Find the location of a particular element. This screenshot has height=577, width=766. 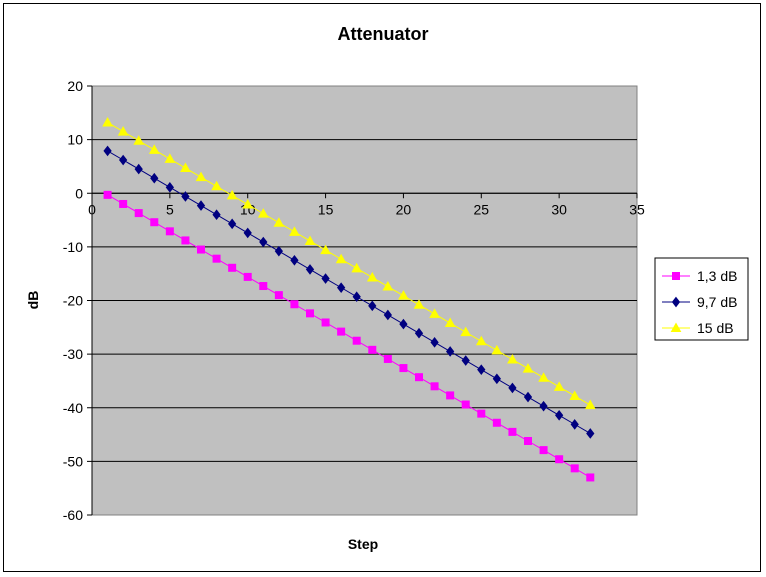

y-tick-label: -20 is located at coordinates (73, 301).